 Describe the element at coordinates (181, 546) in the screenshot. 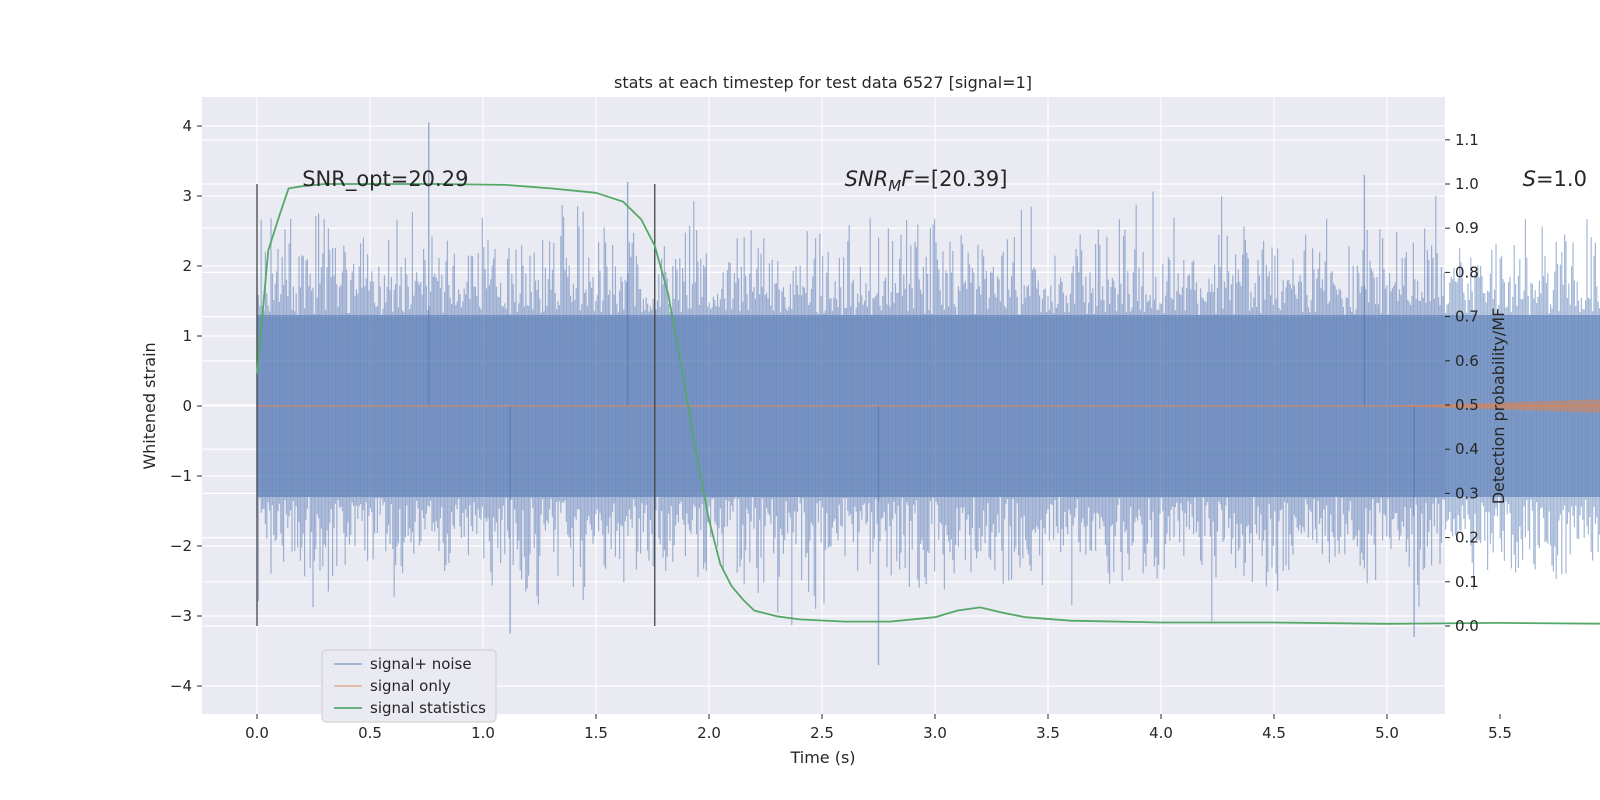

I see `y-tick-label: −2` at that location.